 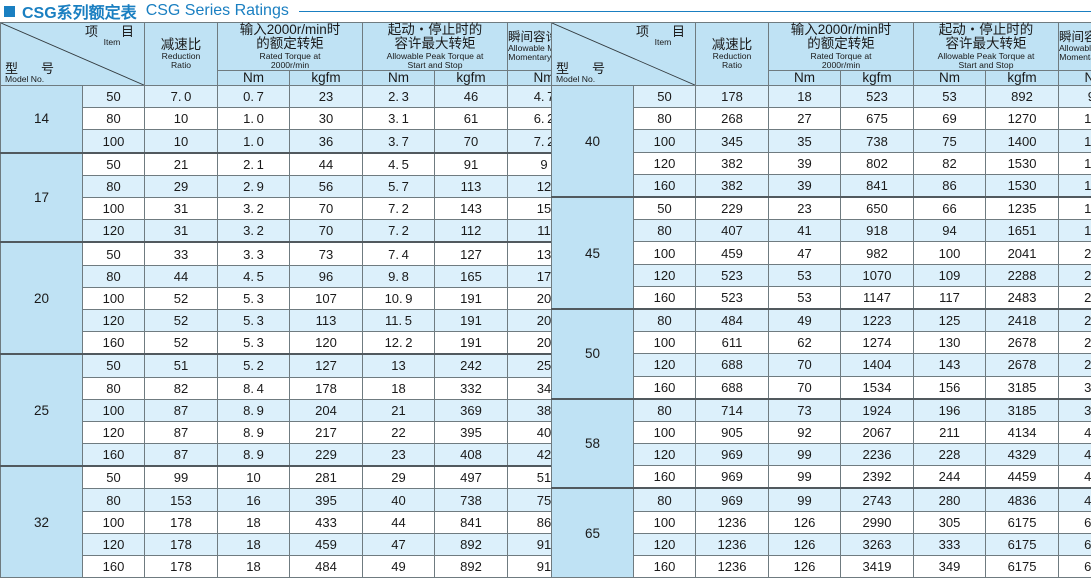 I want to click on cell-peak-torque-nm: 2236, so click(x=877, y=455).